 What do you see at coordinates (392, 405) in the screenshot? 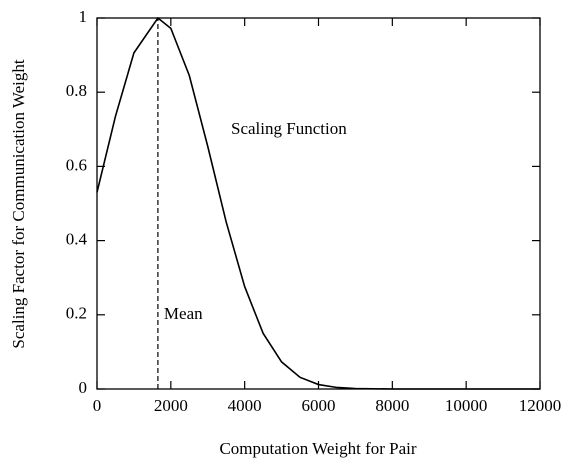
I see `x-tick-label: 8000` at bounding box center [392, 405].